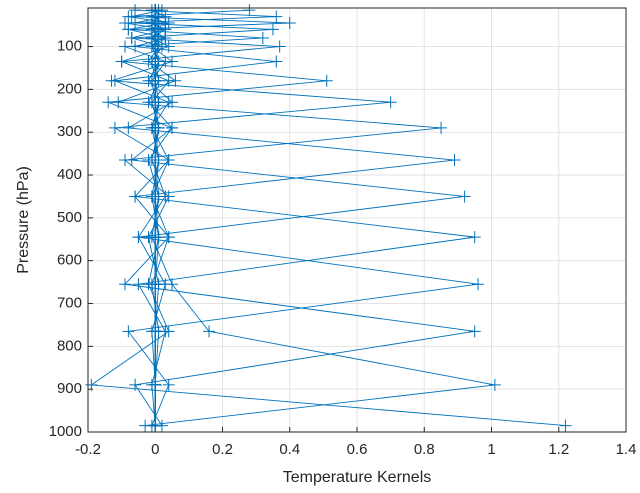 The image size is (640, 493). I want to click on y-tick-label: 600, so click(69, 260).